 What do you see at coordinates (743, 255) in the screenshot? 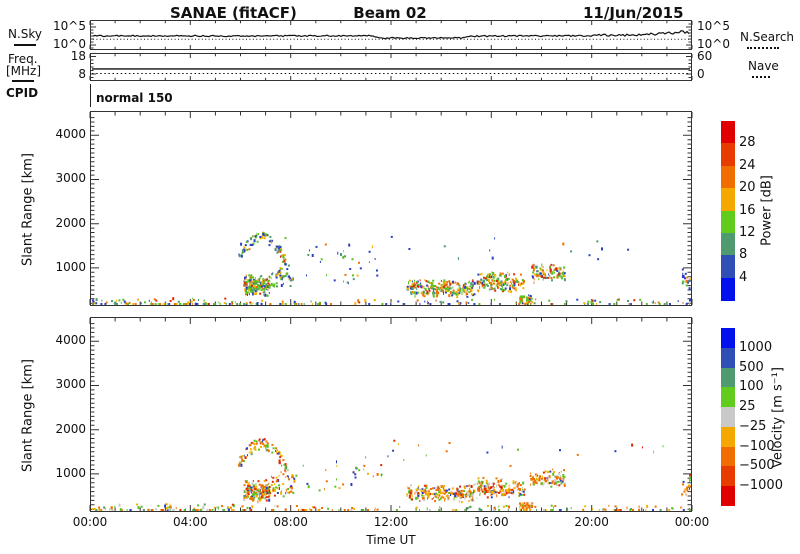
I see `colorbar-label: 8` at bounding box center [743, 255].